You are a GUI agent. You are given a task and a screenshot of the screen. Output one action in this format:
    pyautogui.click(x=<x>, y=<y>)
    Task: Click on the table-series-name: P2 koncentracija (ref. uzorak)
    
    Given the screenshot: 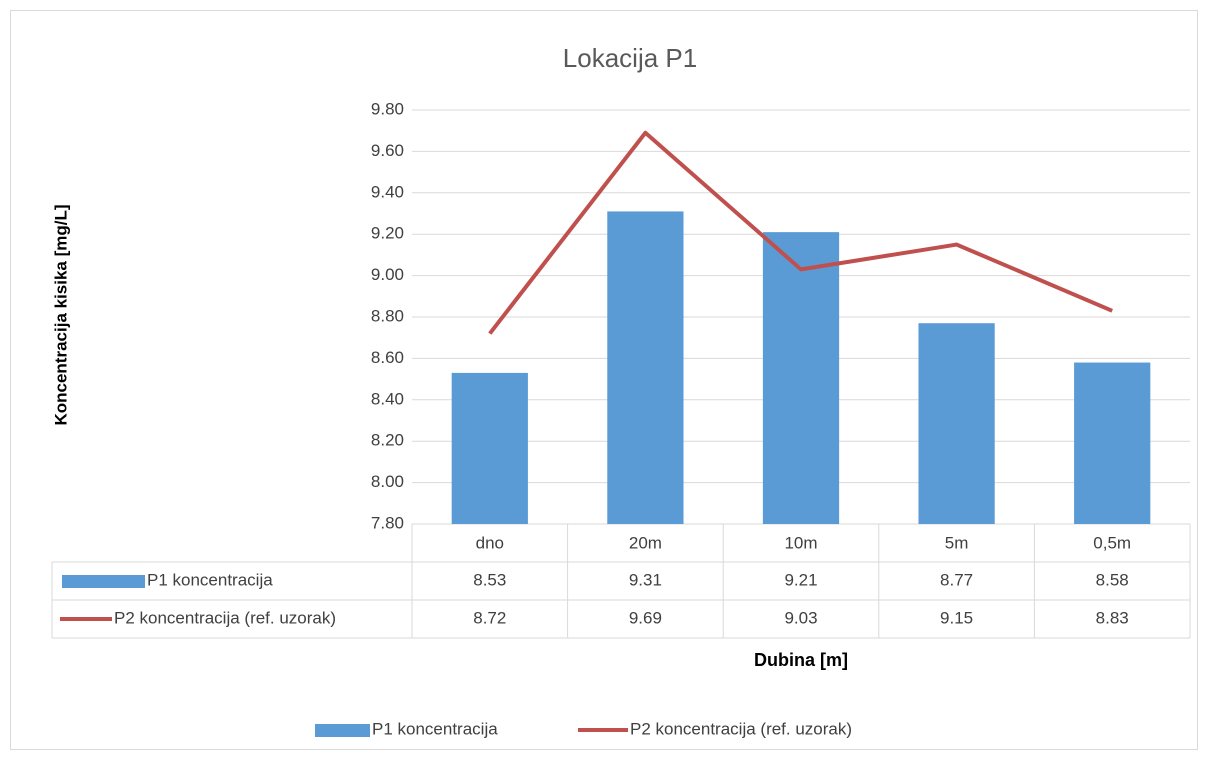 What is the action you would take?
    pyautogui.click(x=225, y=617)
    